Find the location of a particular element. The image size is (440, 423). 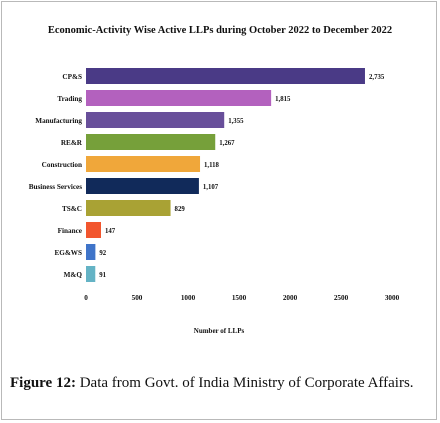

category-label: CP&S is located at coordinates (72, 77).